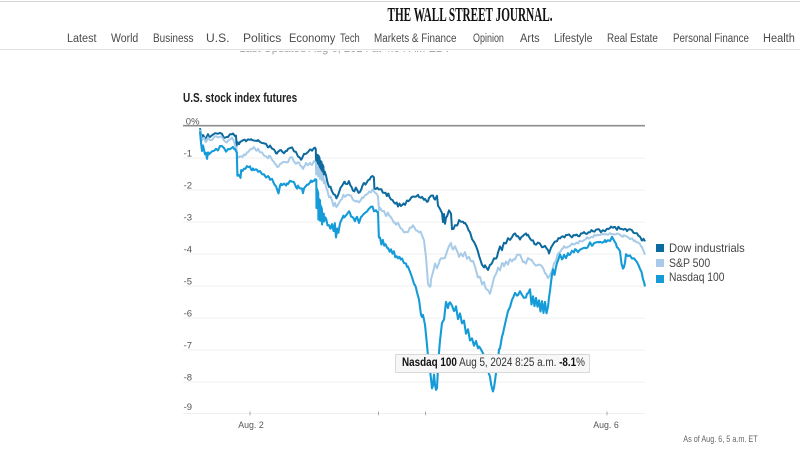  Describe the element at coordinates (188, 407) in the screenshot. I see `svg-text: -9` at that location.